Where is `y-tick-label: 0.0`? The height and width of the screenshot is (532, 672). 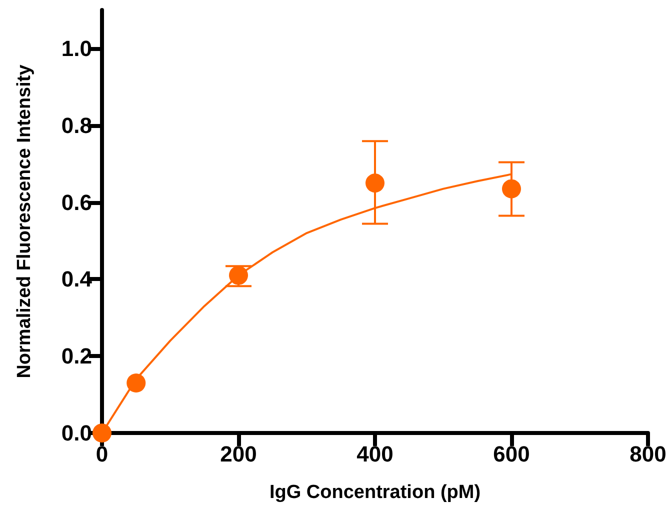
y-tick-label: 0.0 is located at coordinates (76, 433).